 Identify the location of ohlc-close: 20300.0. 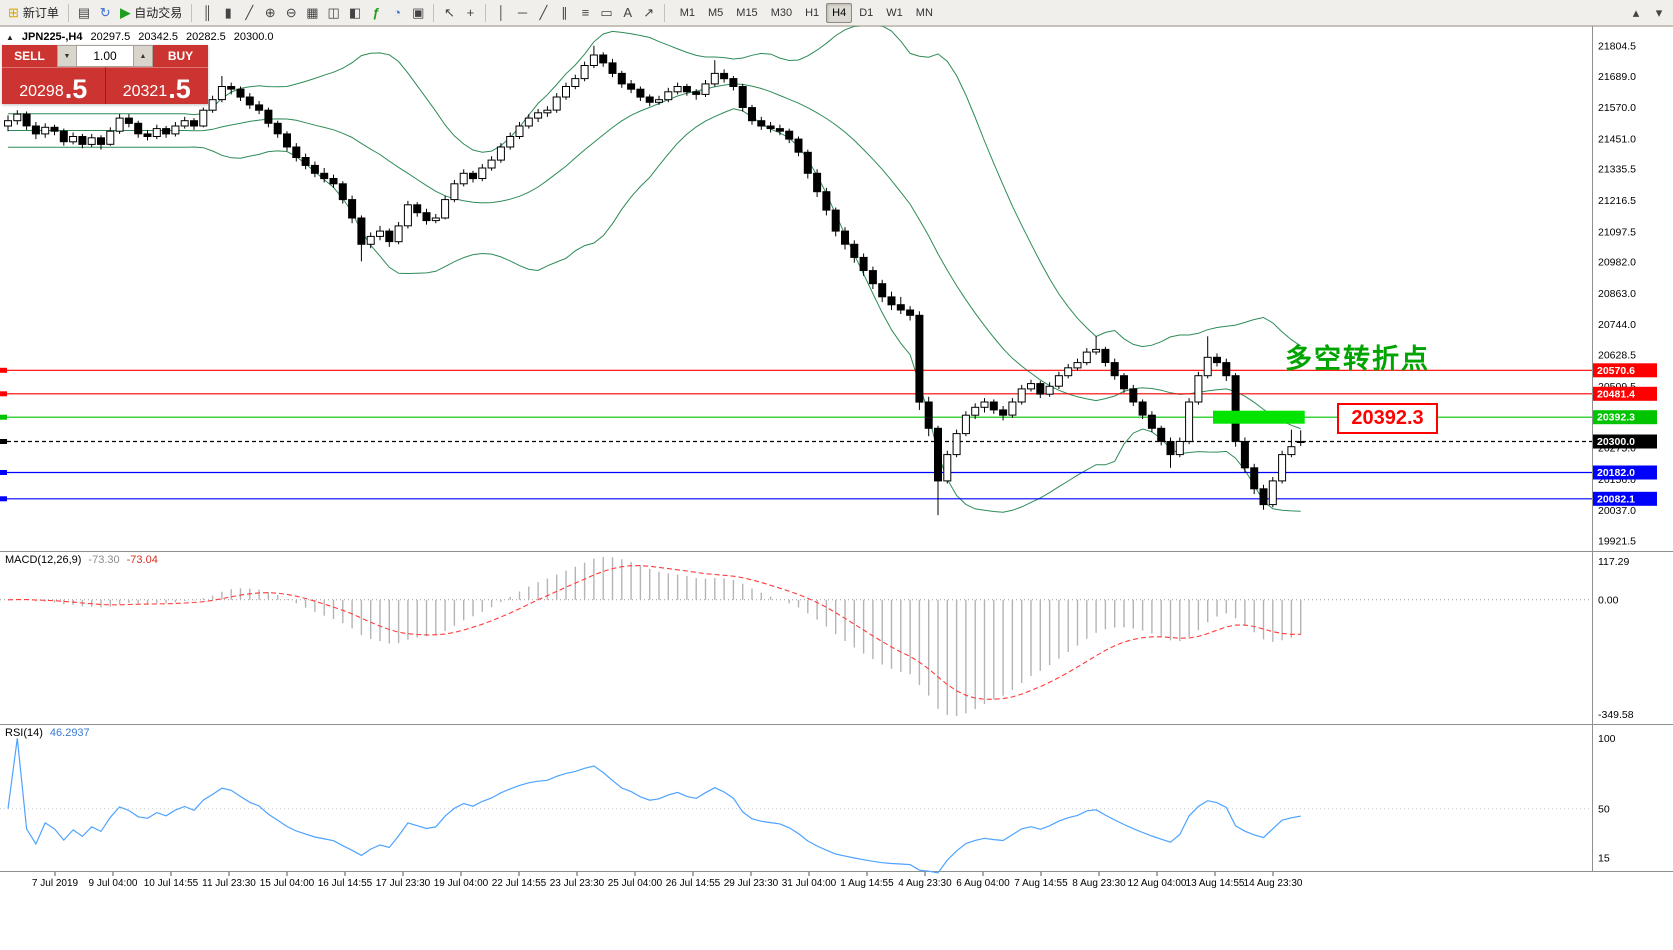
(253, 37).